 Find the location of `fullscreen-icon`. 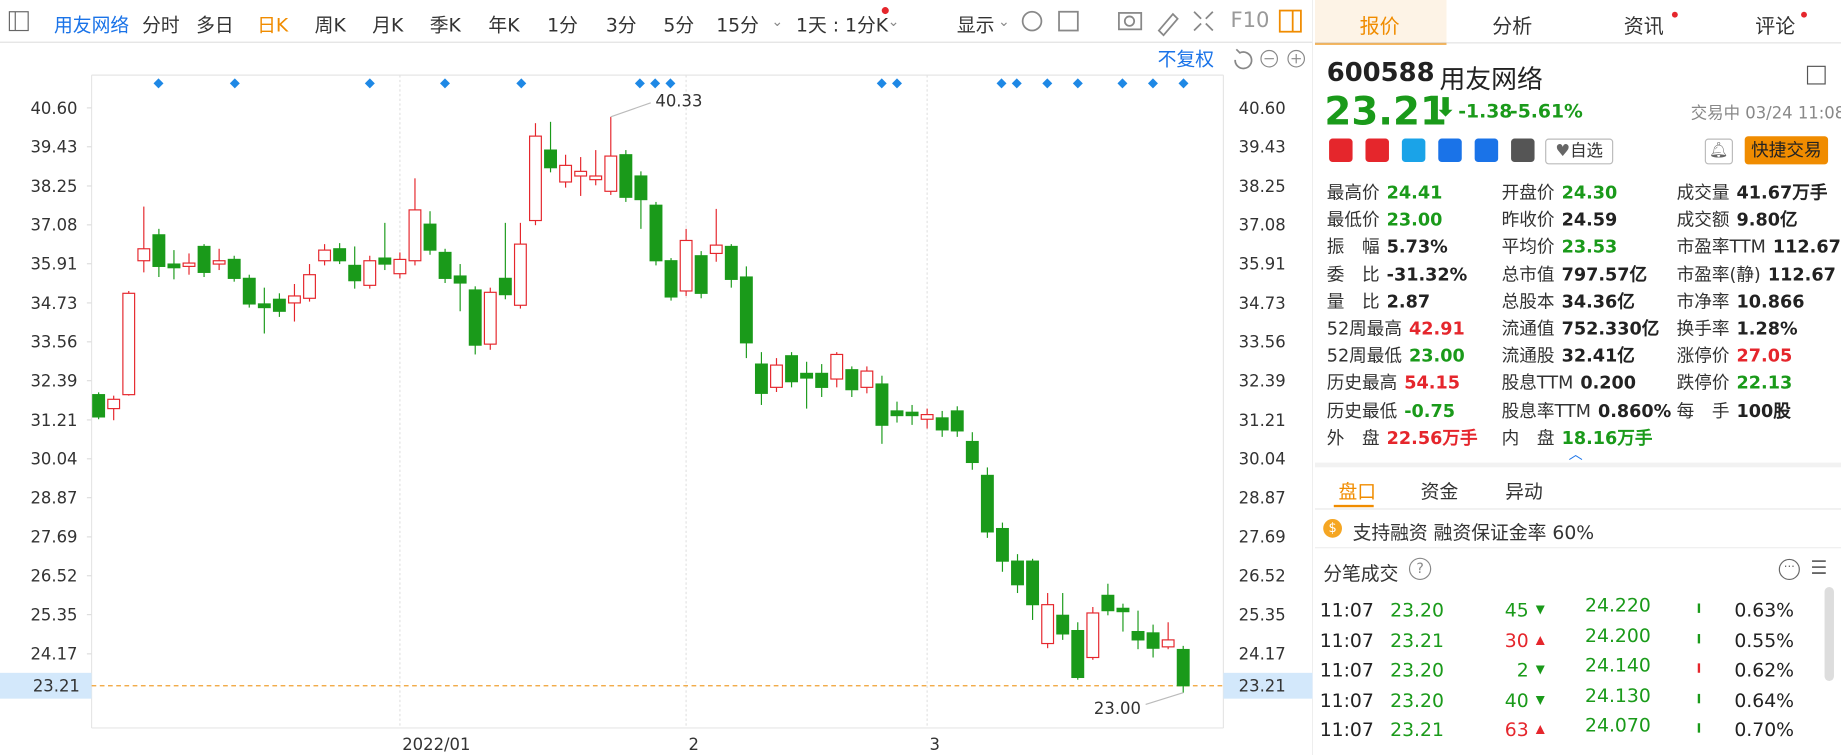

fullscreen-icon is located at coordinates (1203, 21).